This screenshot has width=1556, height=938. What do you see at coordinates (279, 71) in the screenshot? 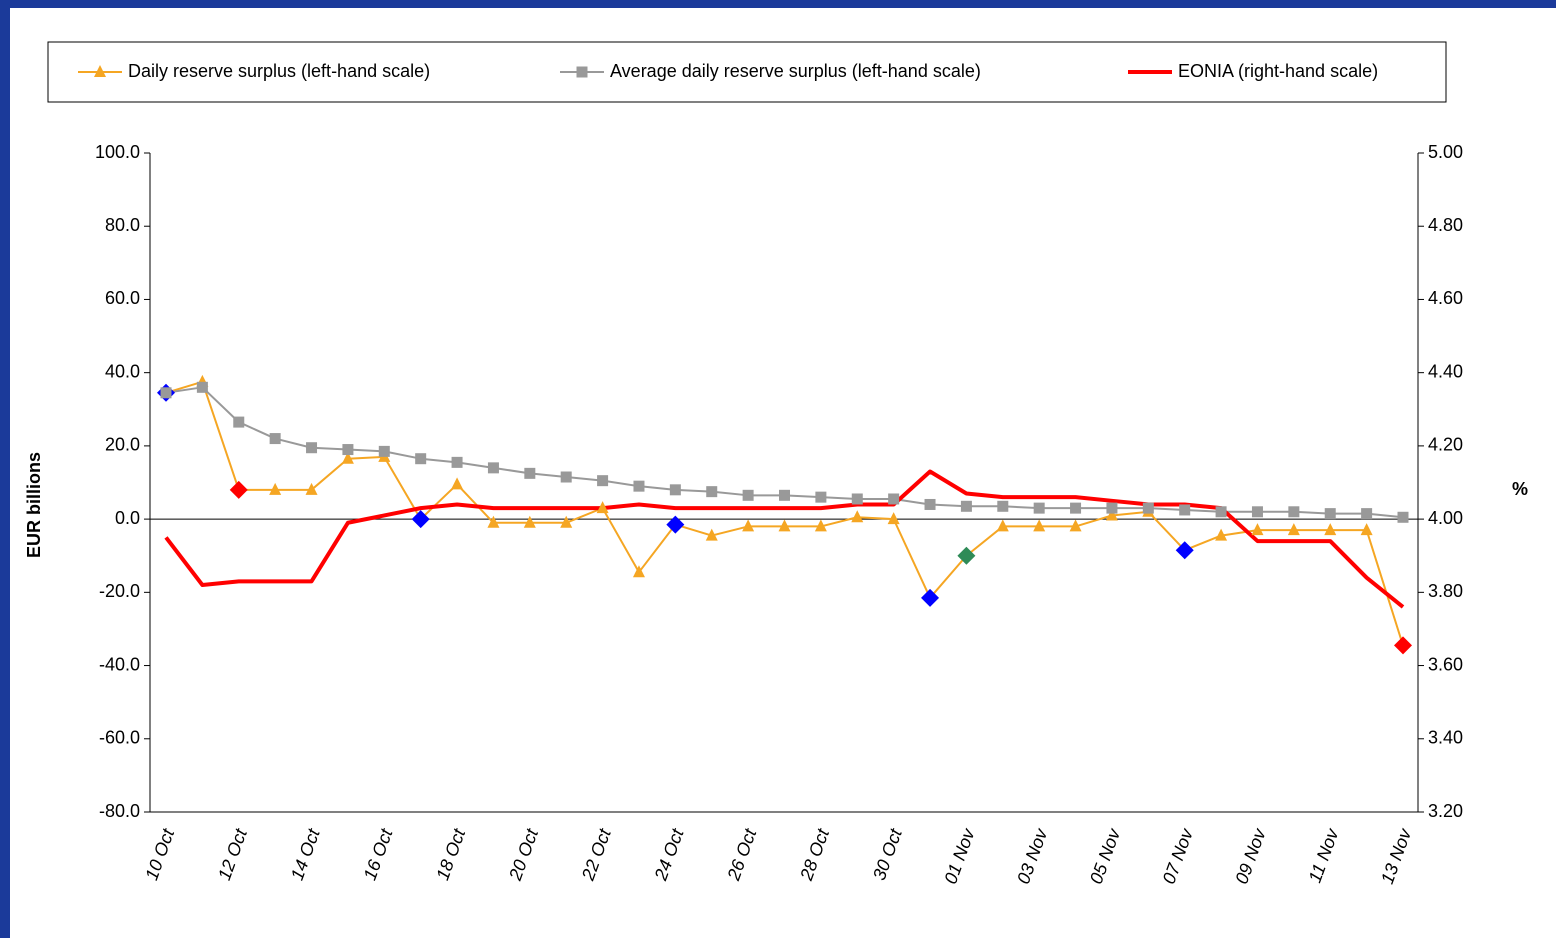
I see `legend-label: Daily reserve surplus (left-hand scale)` at bounding box center [279, 71].